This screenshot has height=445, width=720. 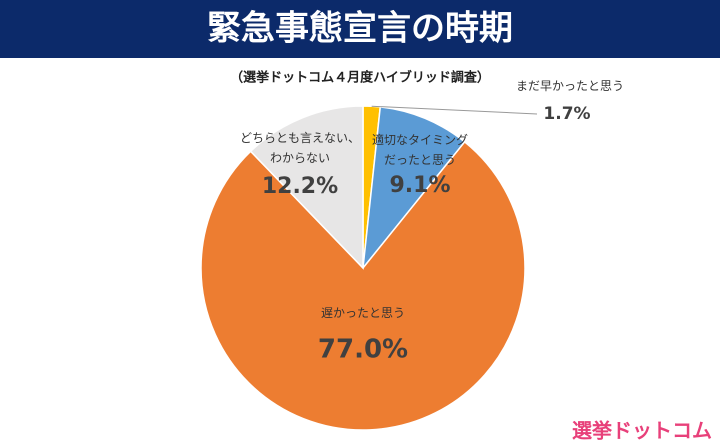 I want to click on value-label: 77.0%, so click(x=363, y=350).